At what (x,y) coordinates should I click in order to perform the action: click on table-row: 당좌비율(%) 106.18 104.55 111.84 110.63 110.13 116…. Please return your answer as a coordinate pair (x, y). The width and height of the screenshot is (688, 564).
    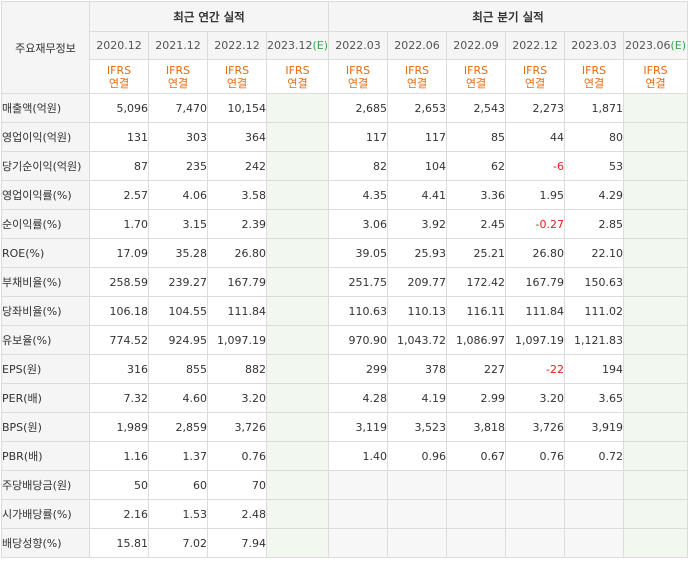
    Looking at the image, I should click on (344, 311).